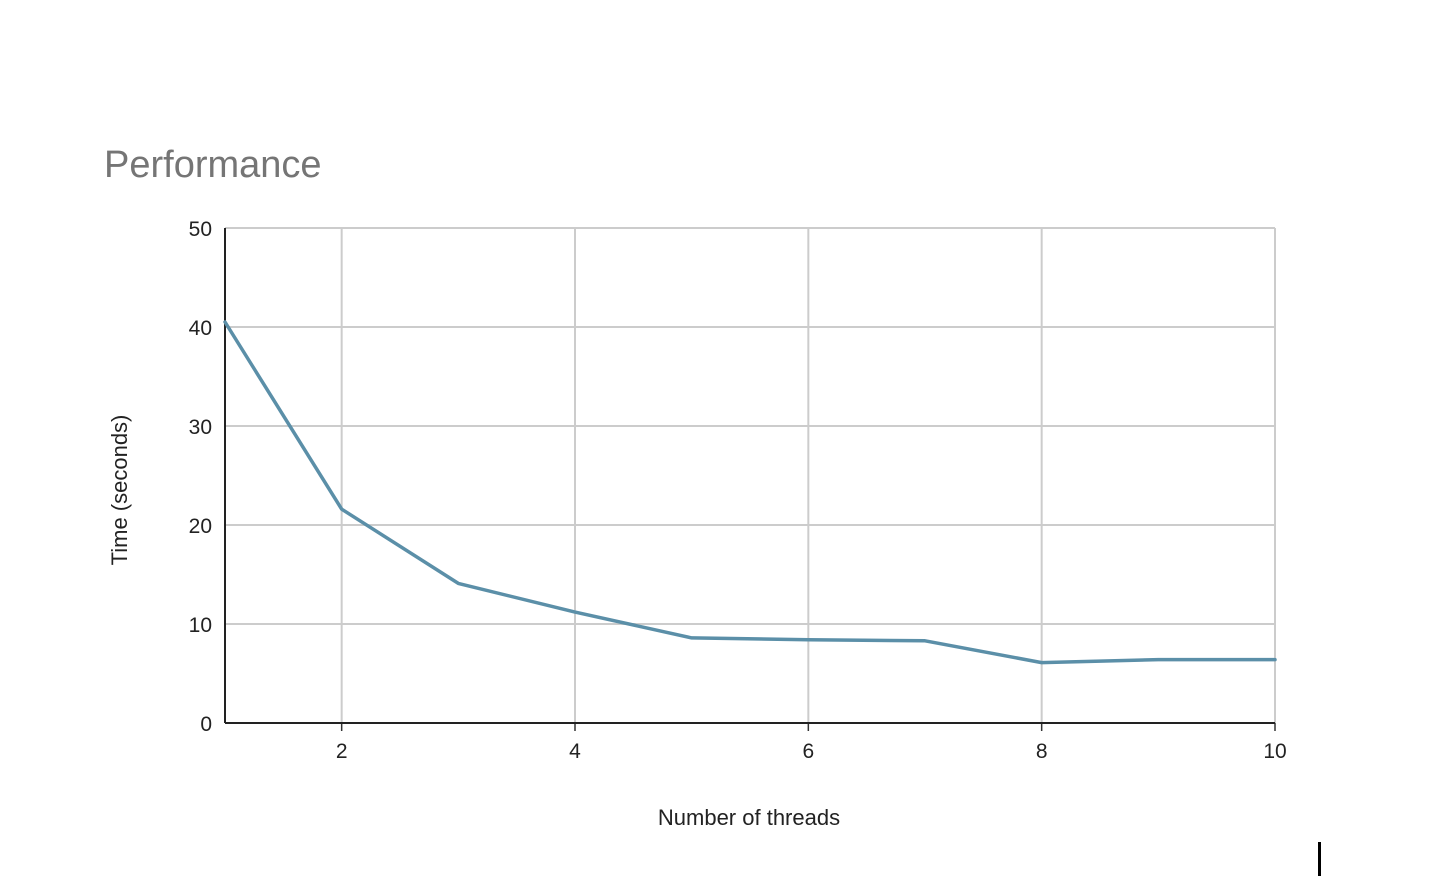 The height and width of the screenshot is (890, 1436). What do you see at coordinates (200, 625) in the screenshot?
I see `y-tick-label: 10` at bounding box center [200, 625].